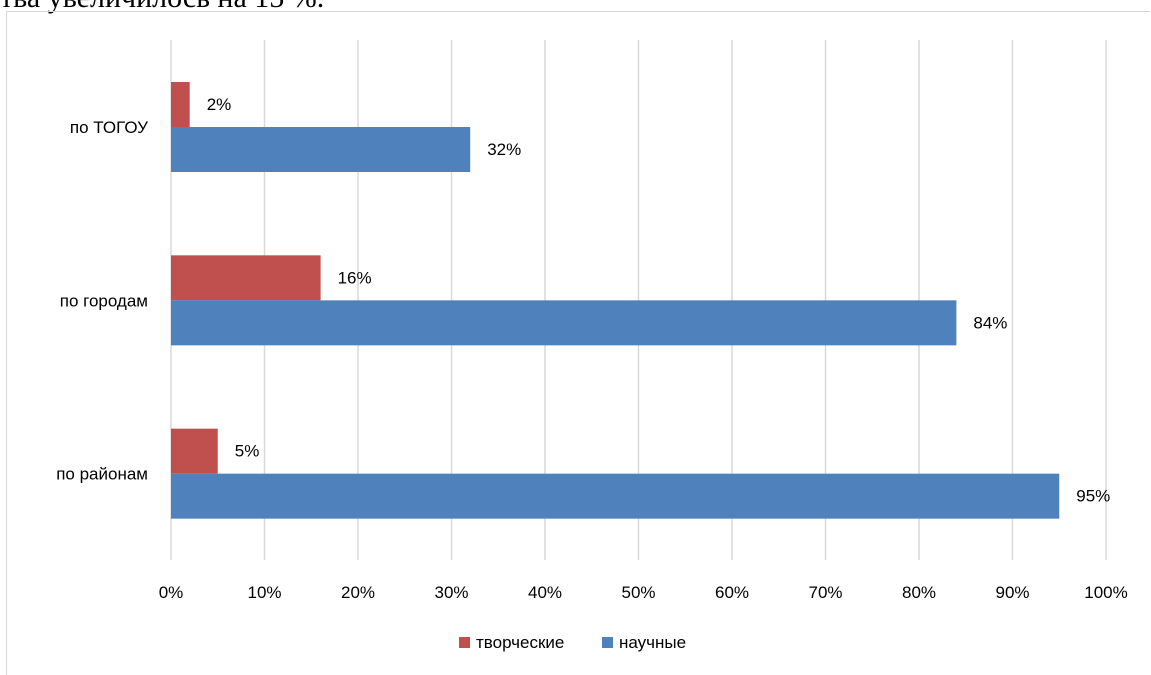  I want to click on x-tick-label: 60%, so click(732, 592).